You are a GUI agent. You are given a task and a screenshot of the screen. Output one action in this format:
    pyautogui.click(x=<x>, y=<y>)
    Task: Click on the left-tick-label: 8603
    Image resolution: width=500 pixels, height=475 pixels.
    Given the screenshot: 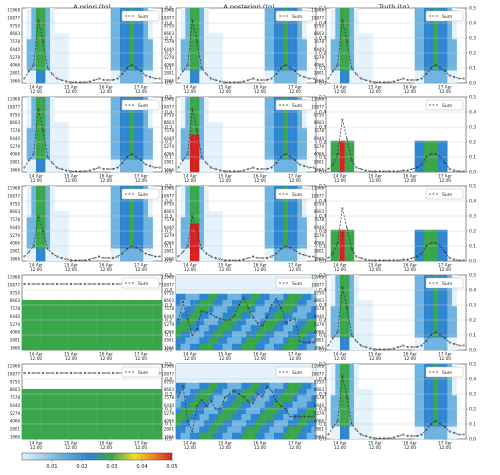 What is the action you would take?
    pyautogui.click(x=319, y=122)
    